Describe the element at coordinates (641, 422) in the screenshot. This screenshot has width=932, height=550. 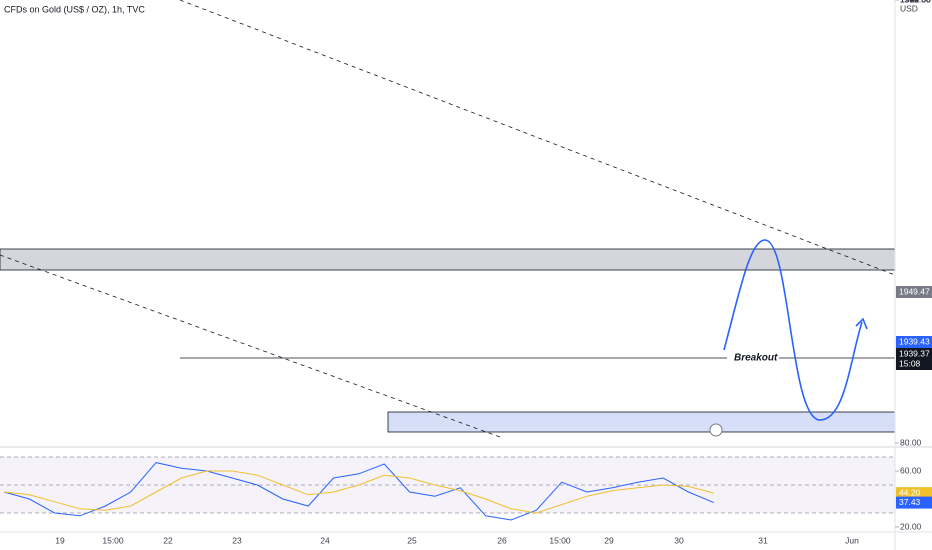
I see `support-zone` at that location.